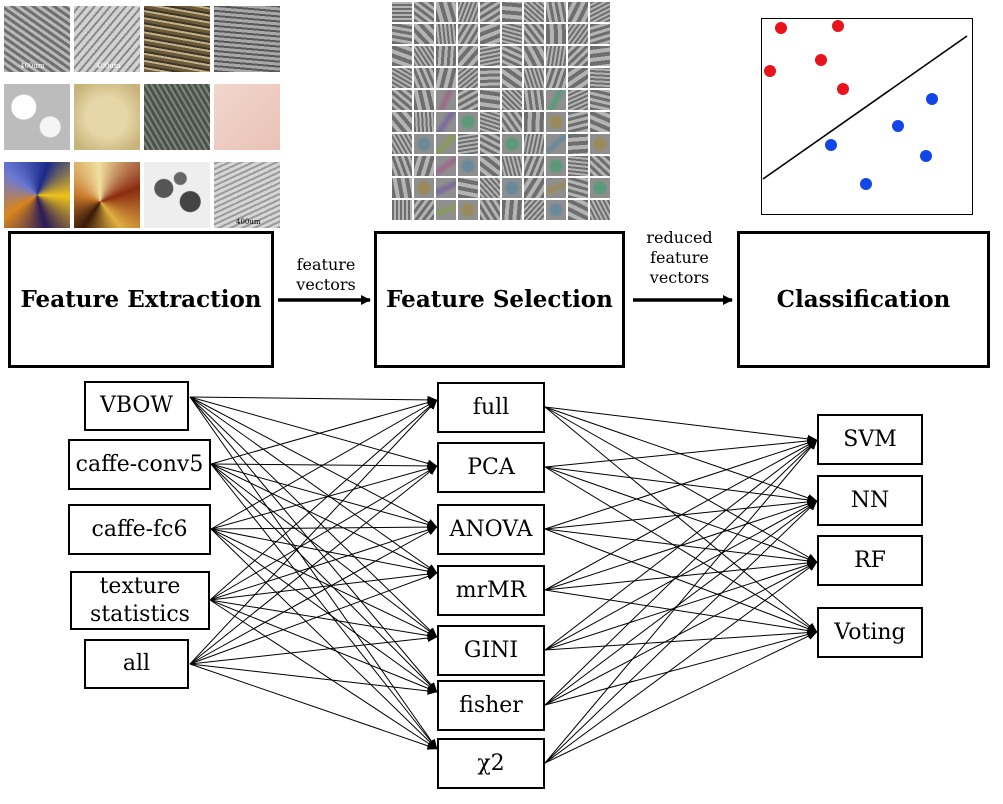 The width and height of the screenshot is (1003, 804). I want to click on classifier-label: NN, so click(870, 500).